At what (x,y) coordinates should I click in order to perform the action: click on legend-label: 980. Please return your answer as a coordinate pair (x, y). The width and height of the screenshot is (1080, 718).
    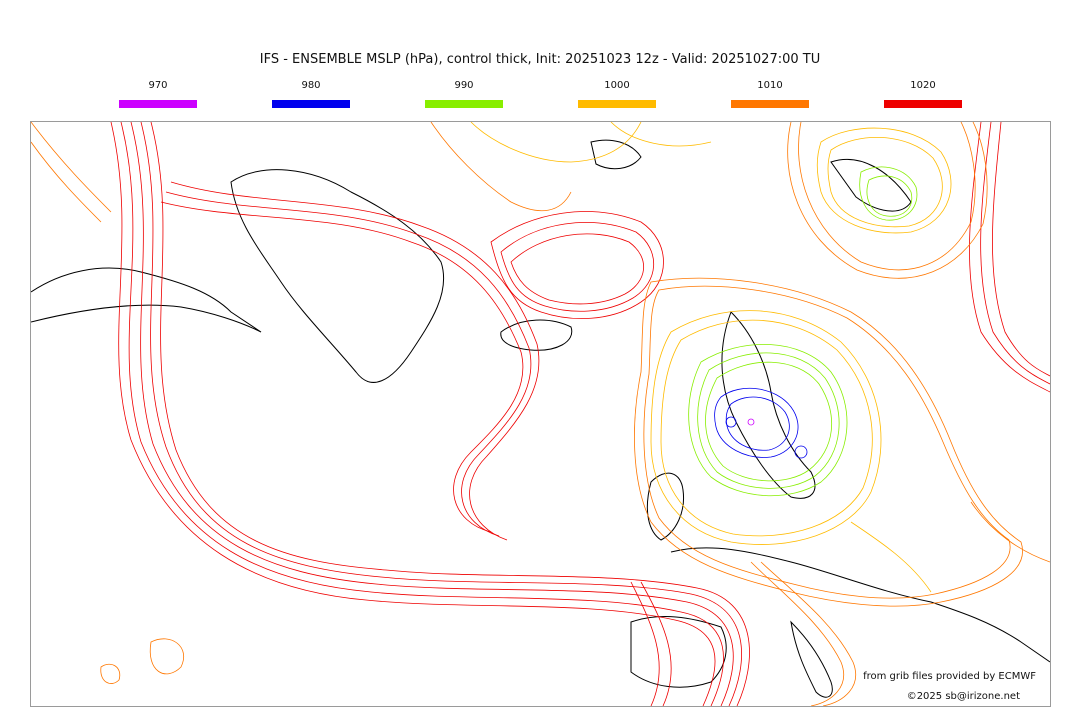
    Looking at the image, I should click on (311, 85).